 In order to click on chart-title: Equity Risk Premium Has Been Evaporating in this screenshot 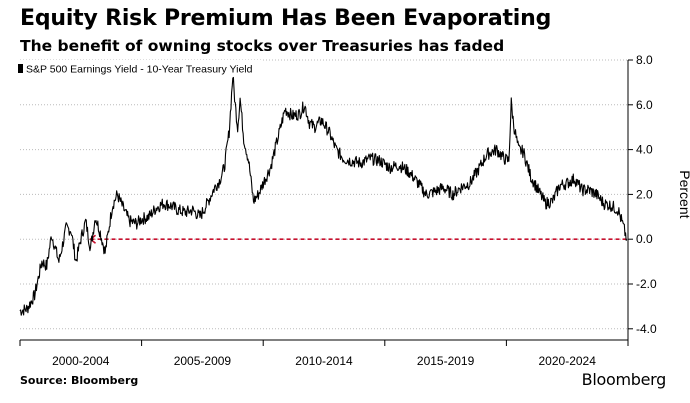, I will do `click(286, 18)`.